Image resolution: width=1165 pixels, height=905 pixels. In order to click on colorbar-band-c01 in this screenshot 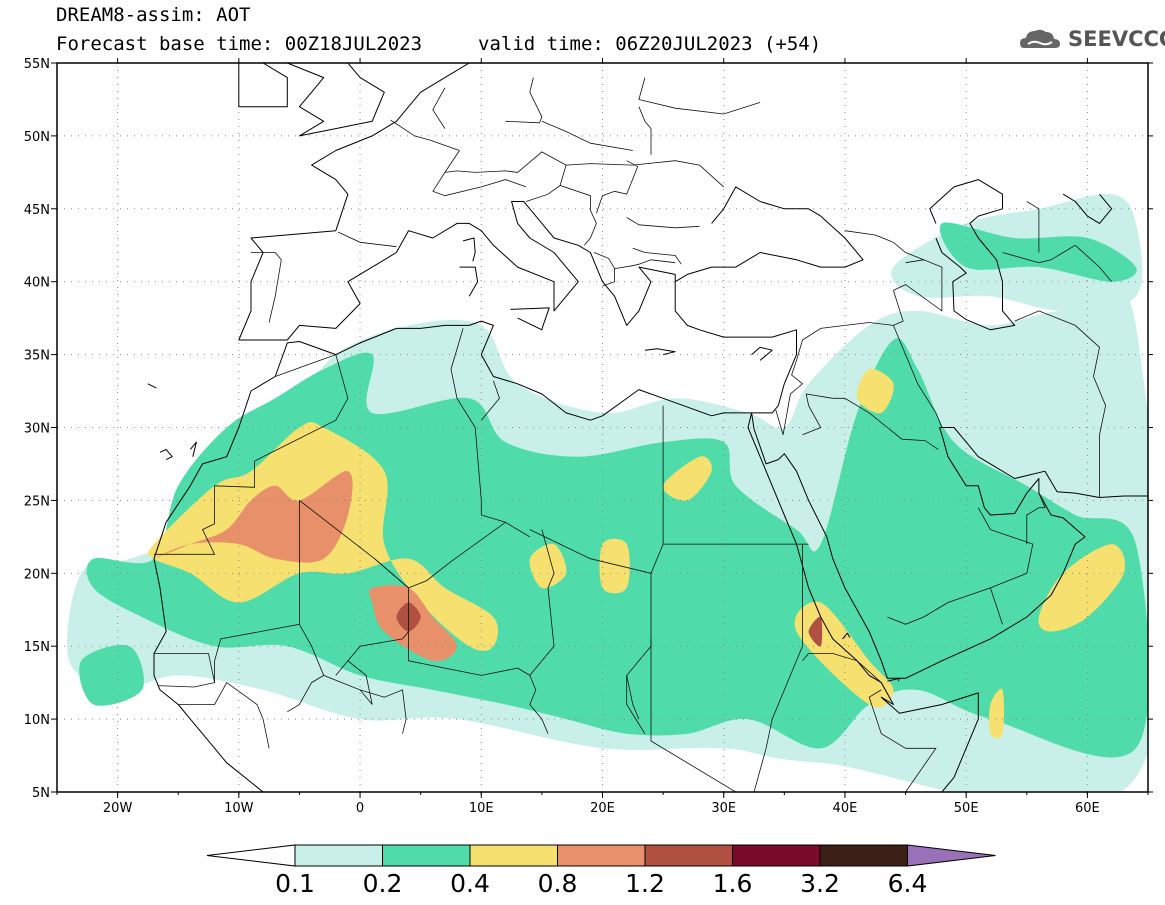, I will do `click(338, 855)`.